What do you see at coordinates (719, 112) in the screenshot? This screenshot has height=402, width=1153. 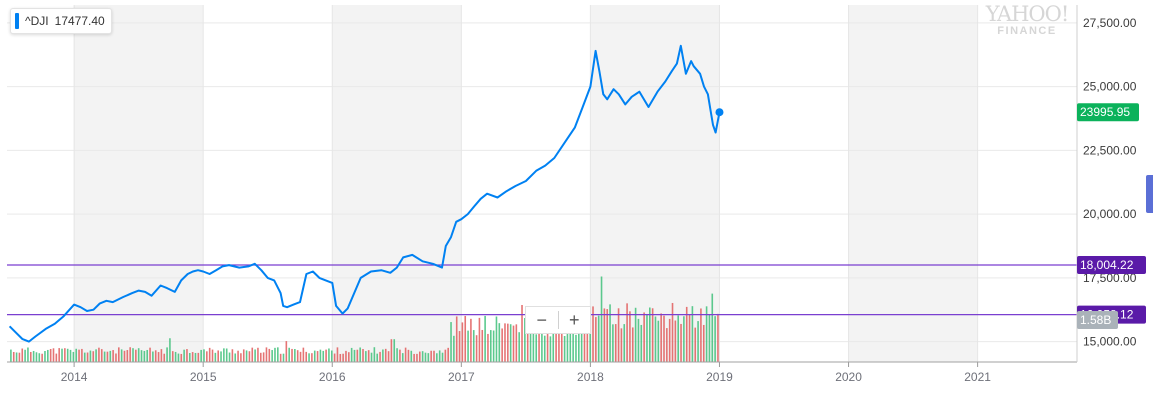 I see `last-price-dot` at bounding box center [719, 112].